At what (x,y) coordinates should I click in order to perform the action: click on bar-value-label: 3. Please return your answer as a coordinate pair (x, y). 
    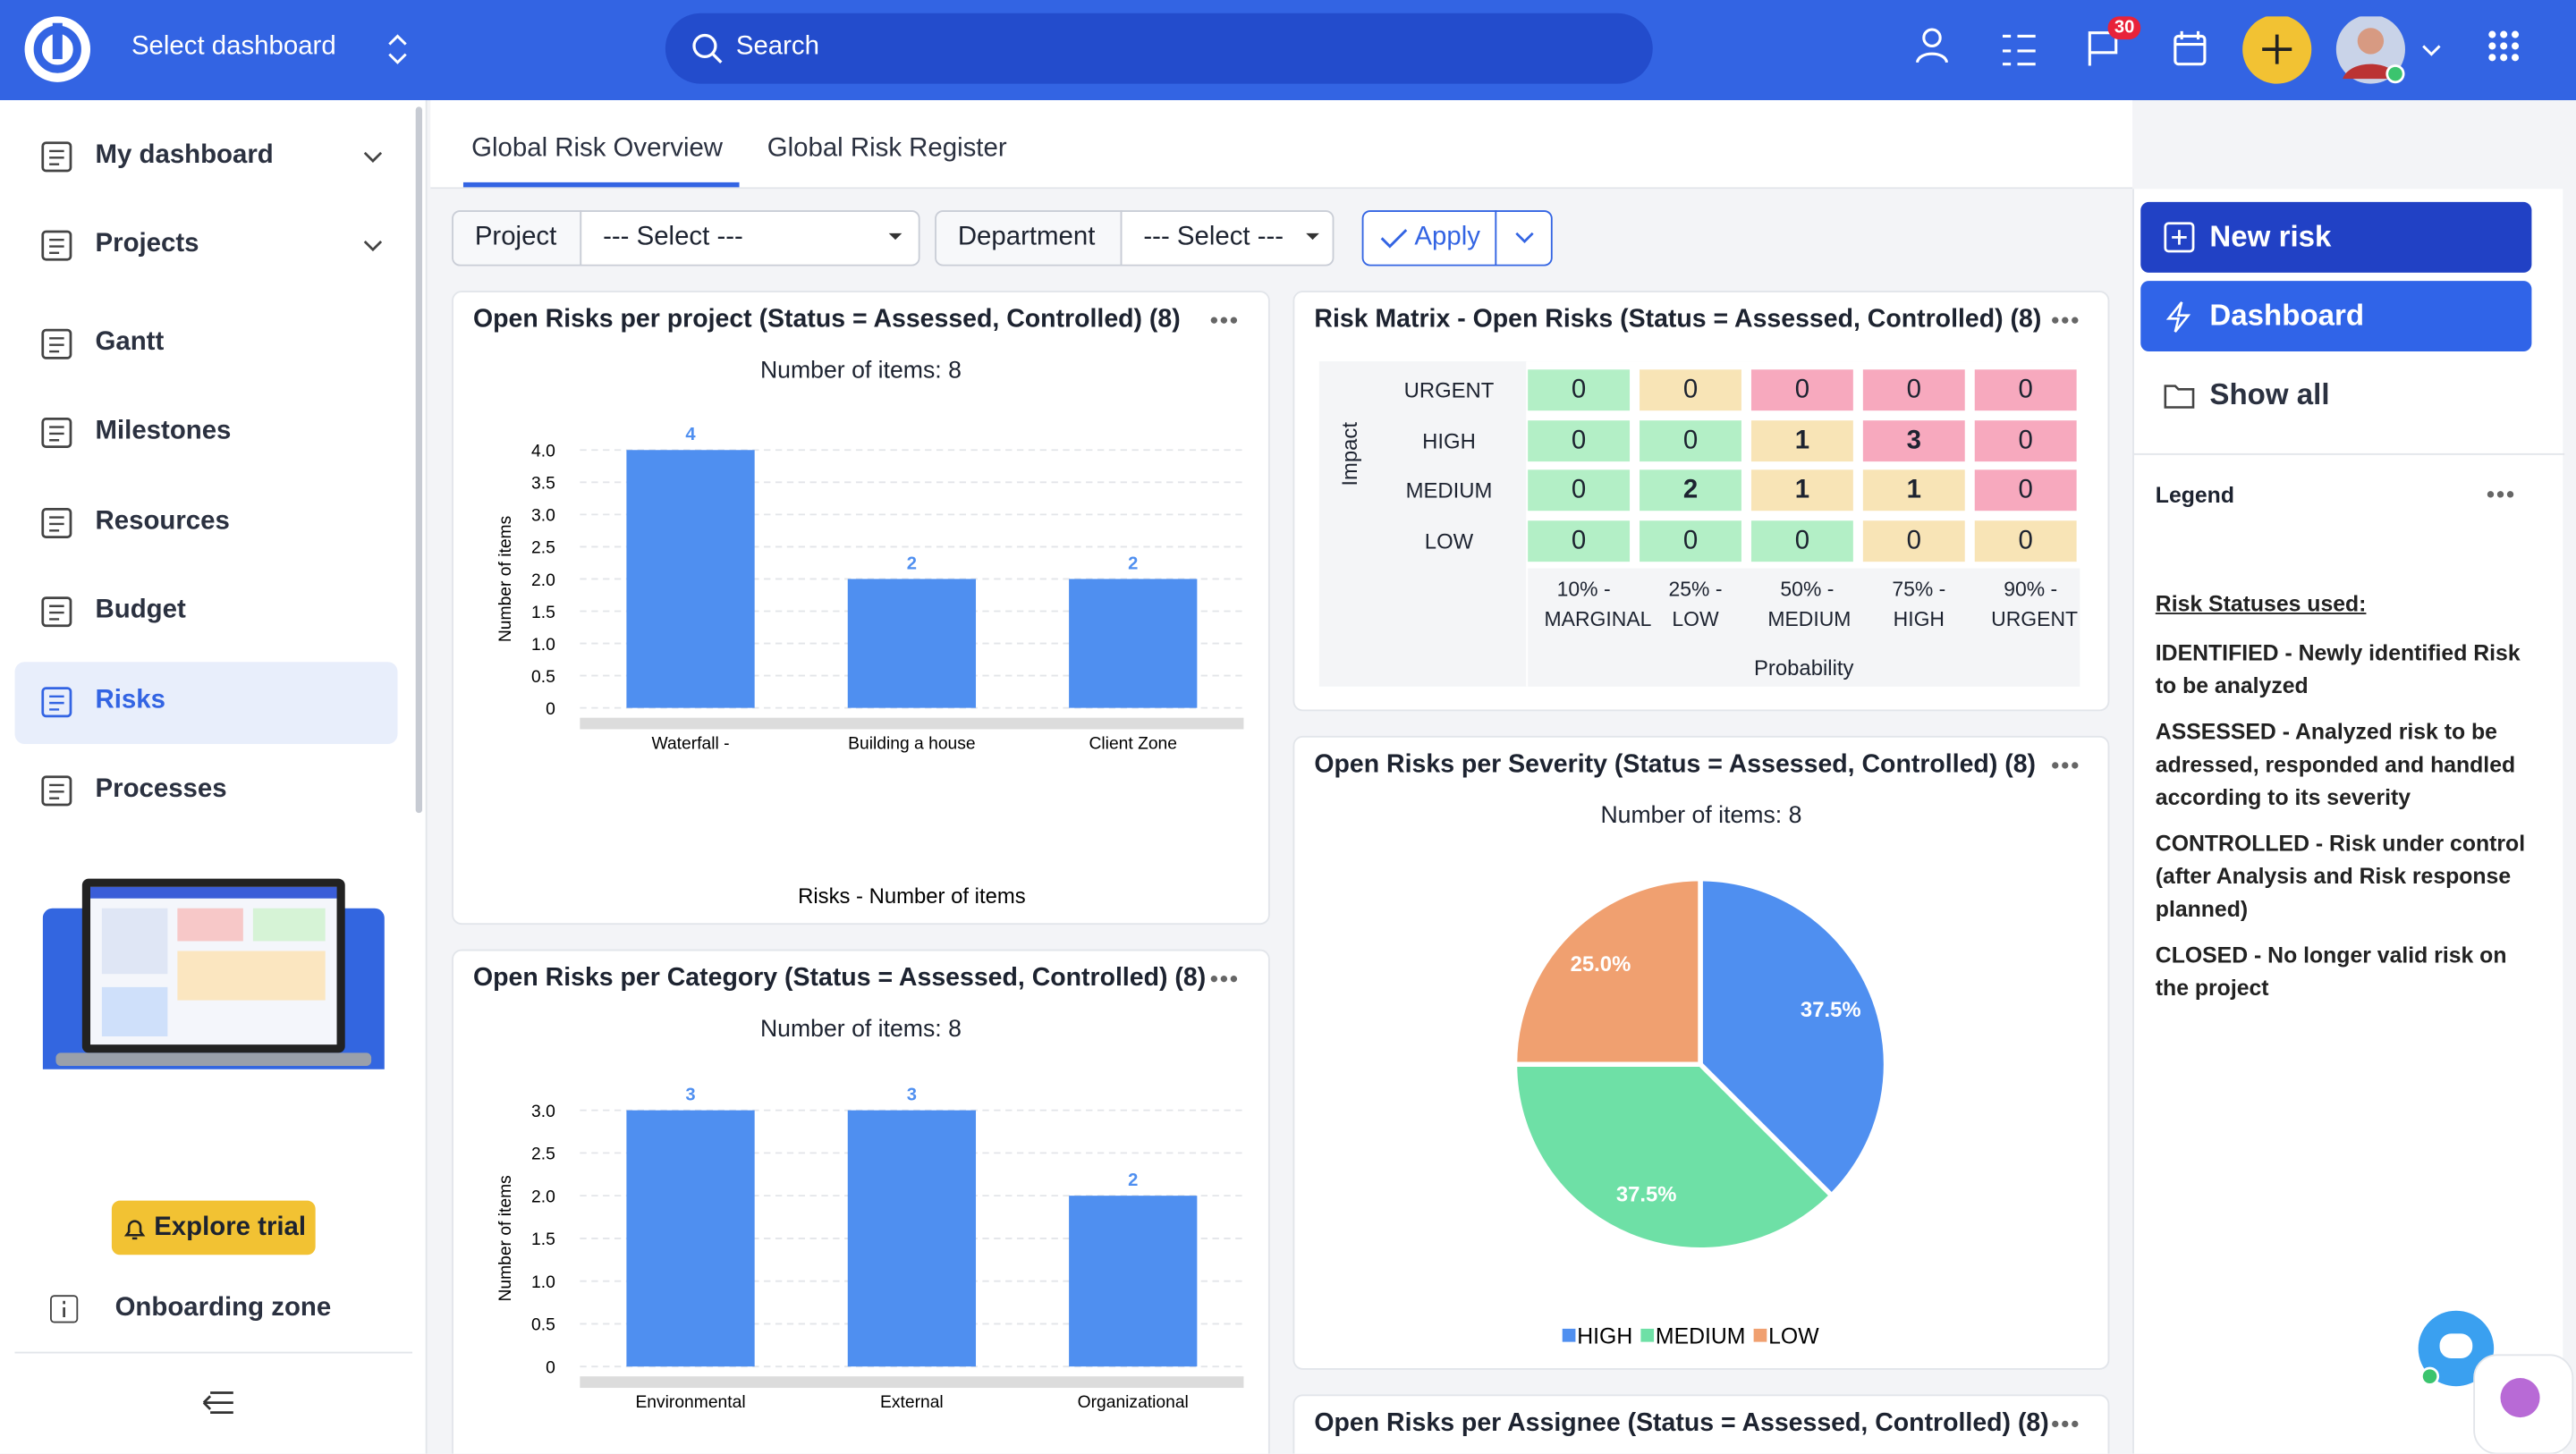
    Looking at the image, I should click on (690, 1095).